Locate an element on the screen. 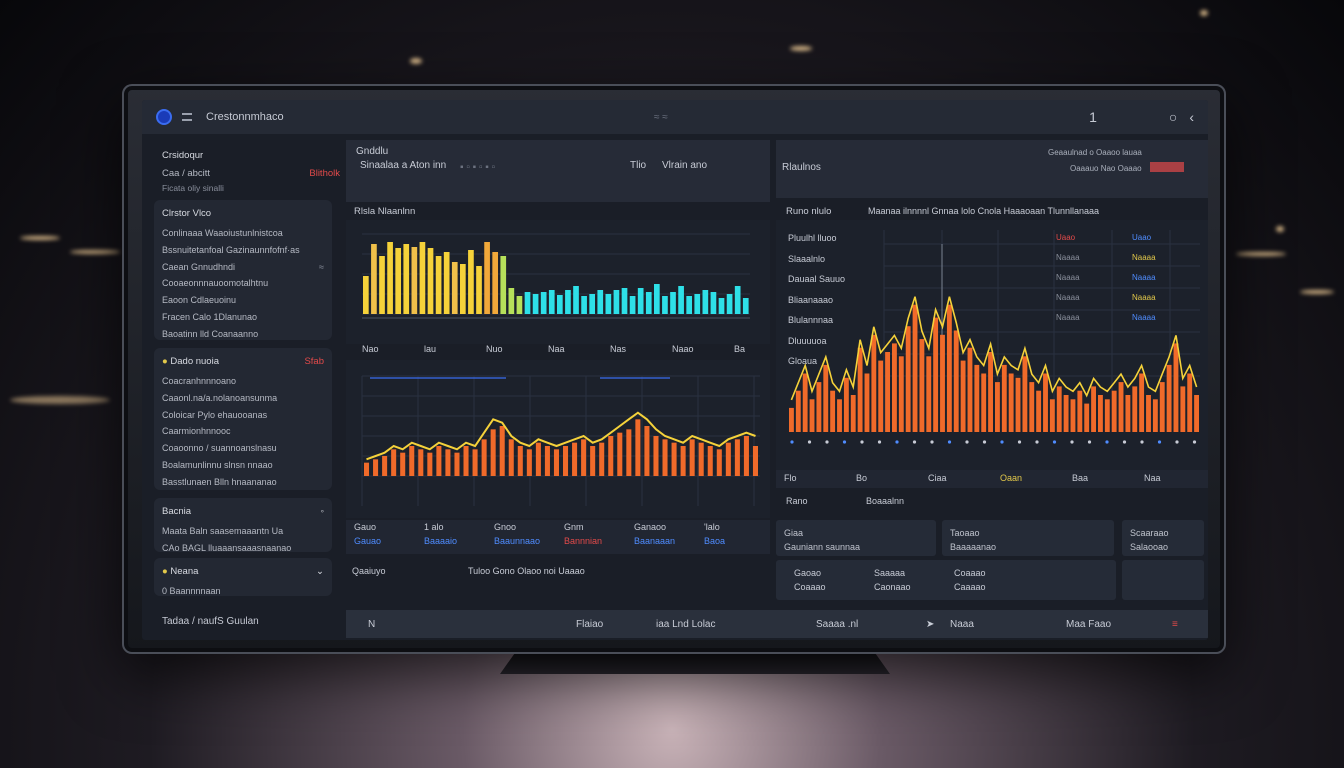  arrow-icon: ➤ is located at coordinates (930, 624).